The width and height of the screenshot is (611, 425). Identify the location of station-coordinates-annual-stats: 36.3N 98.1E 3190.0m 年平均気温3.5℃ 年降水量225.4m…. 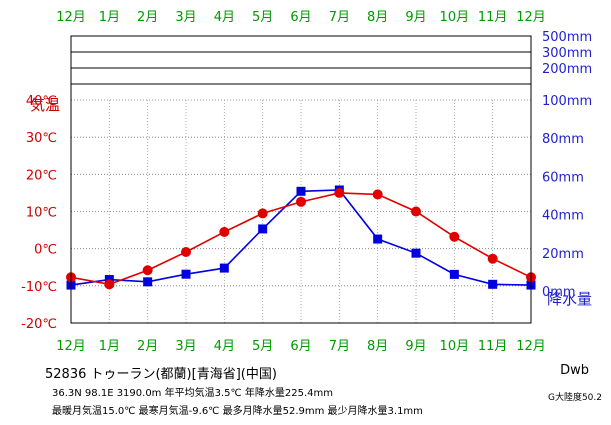
(193, 393).